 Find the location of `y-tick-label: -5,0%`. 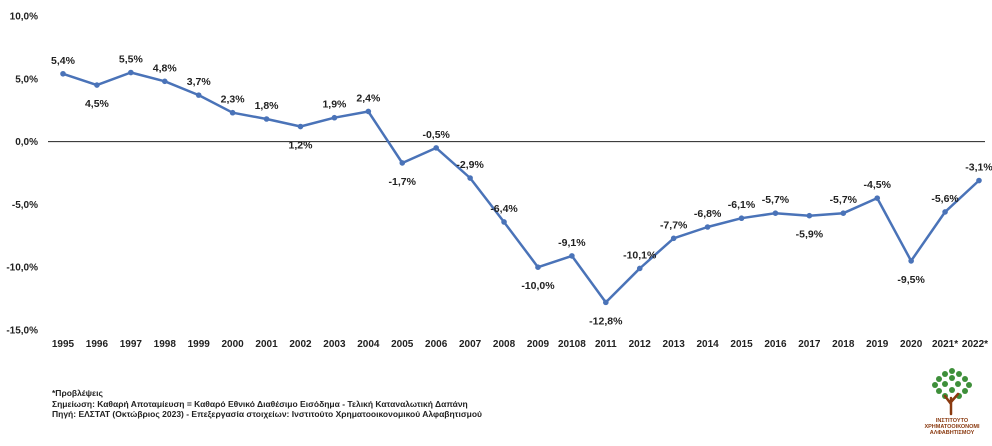

y-tick-label: -5,0% is located at coordinates (25, 205).